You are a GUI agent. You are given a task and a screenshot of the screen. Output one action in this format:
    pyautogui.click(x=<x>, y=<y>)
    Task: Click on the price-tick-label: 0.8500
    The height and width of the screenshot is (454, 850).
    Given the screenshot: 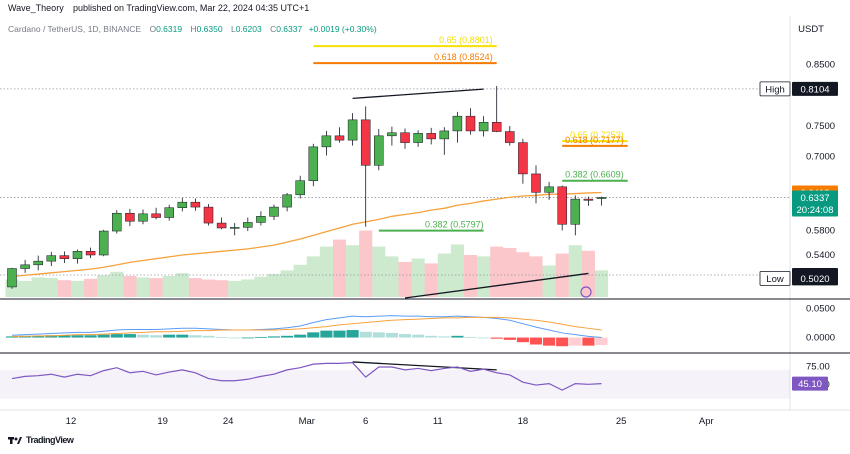 What is the action you would take?
    pyautogui.click(x=820, y=65)
    